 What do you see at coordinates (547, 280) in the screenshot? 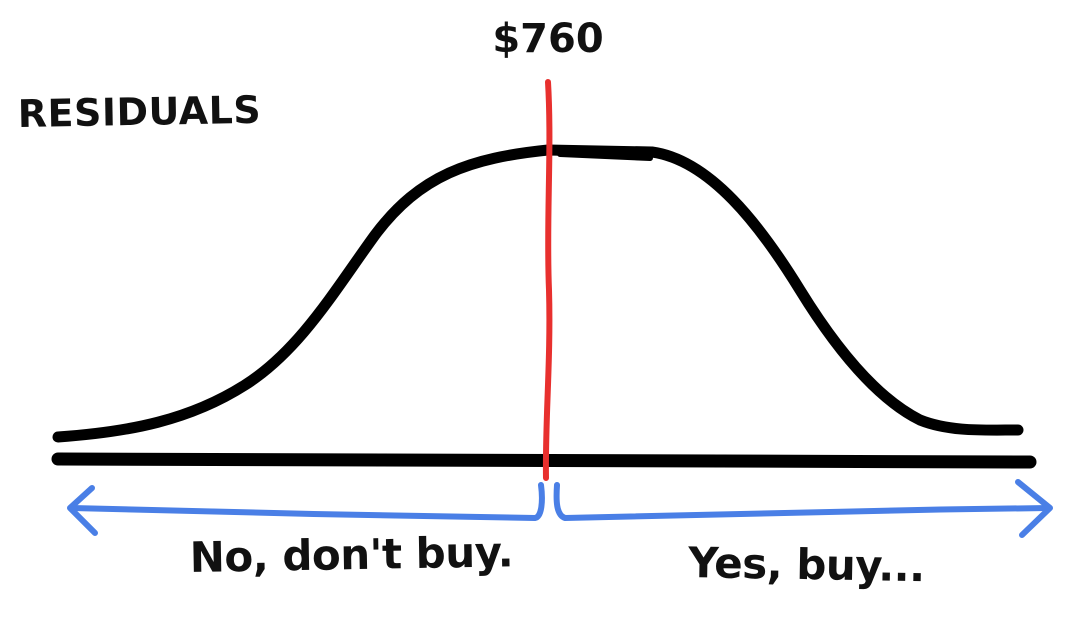
I see `threshold-line` at bounding box center [547, 280].